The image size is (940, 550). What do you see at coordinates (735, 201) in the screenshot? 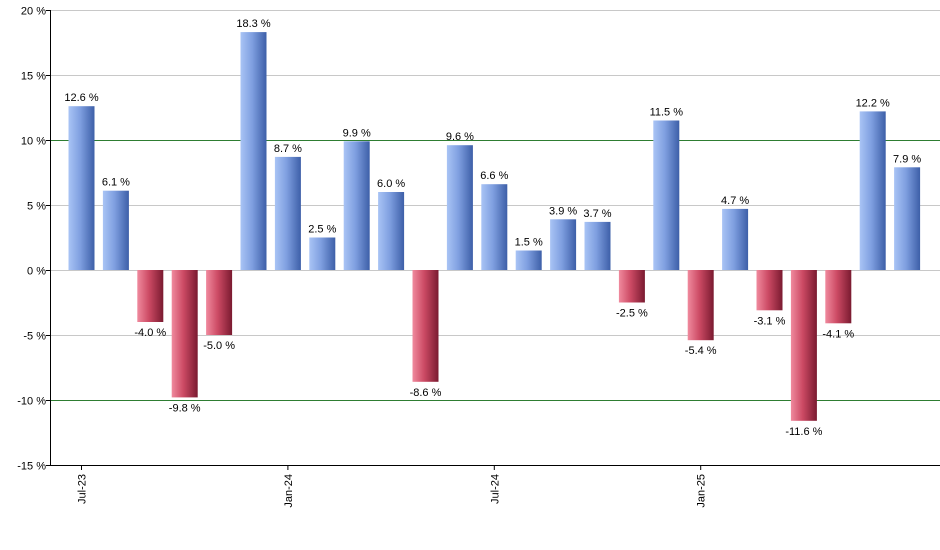
I see `bar-value-label: 4.7 %` at bounding box center [735, 201].